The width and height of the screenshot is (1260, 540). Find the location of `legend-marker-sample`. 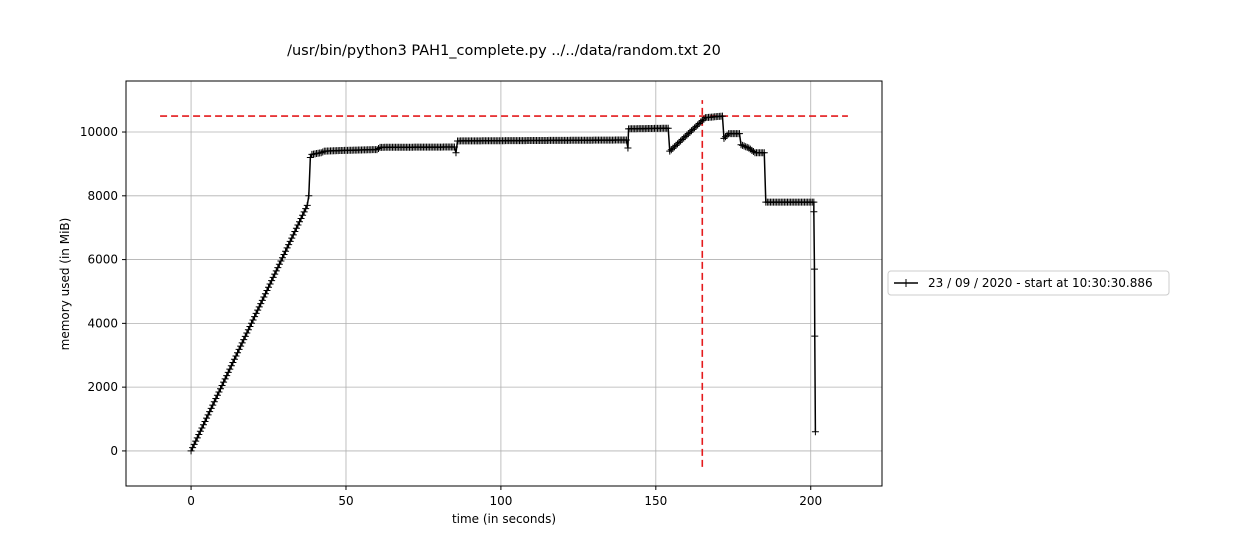

legend-marker-sample is located at coordinates (906, 283).